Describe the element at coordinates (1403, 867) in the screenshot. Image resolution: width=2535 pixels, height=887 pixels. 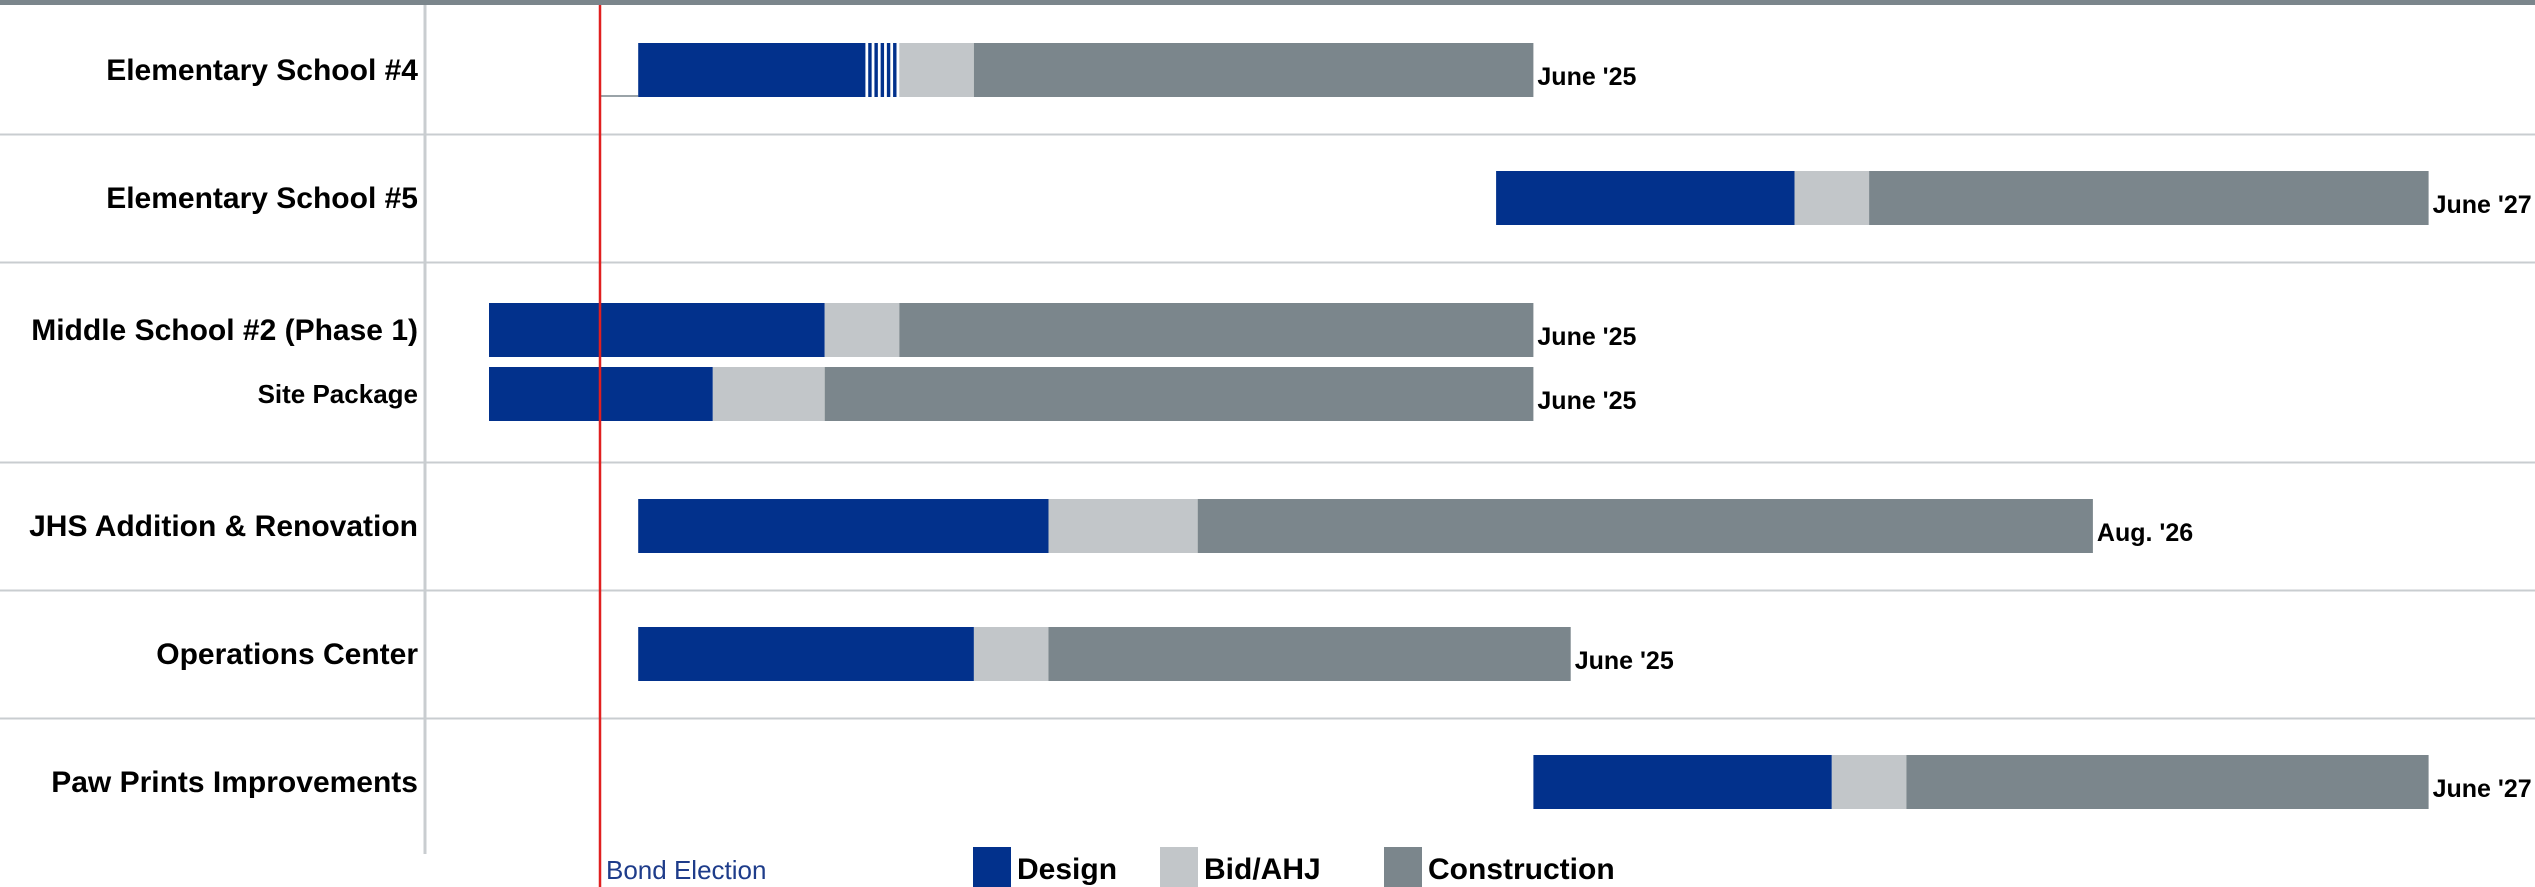
I see `legend-swatch-construction` at that location.